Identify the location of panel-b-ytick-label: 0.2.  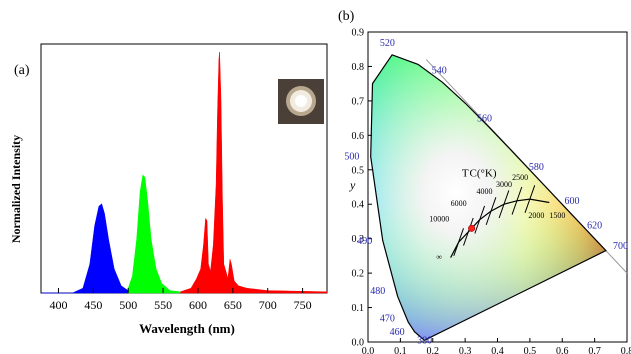
(358, 274).